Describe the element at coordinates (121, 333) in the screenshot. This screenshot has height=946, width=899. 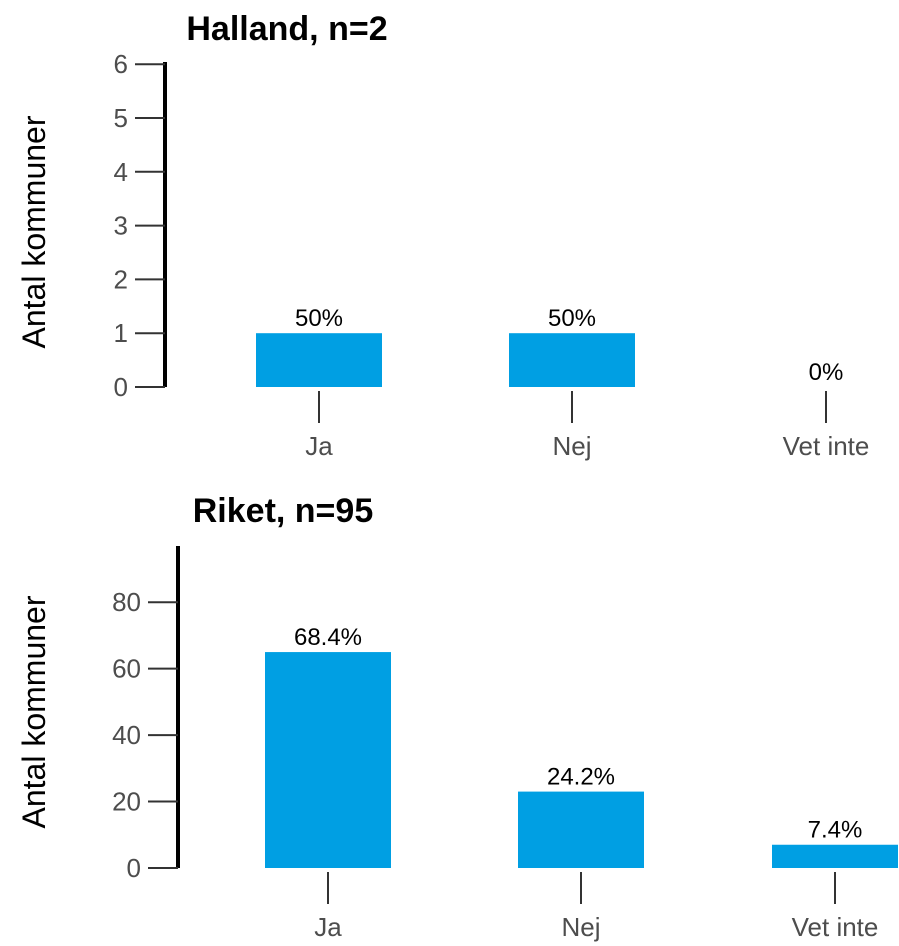
I see `y-tick-label: 1` at that location.